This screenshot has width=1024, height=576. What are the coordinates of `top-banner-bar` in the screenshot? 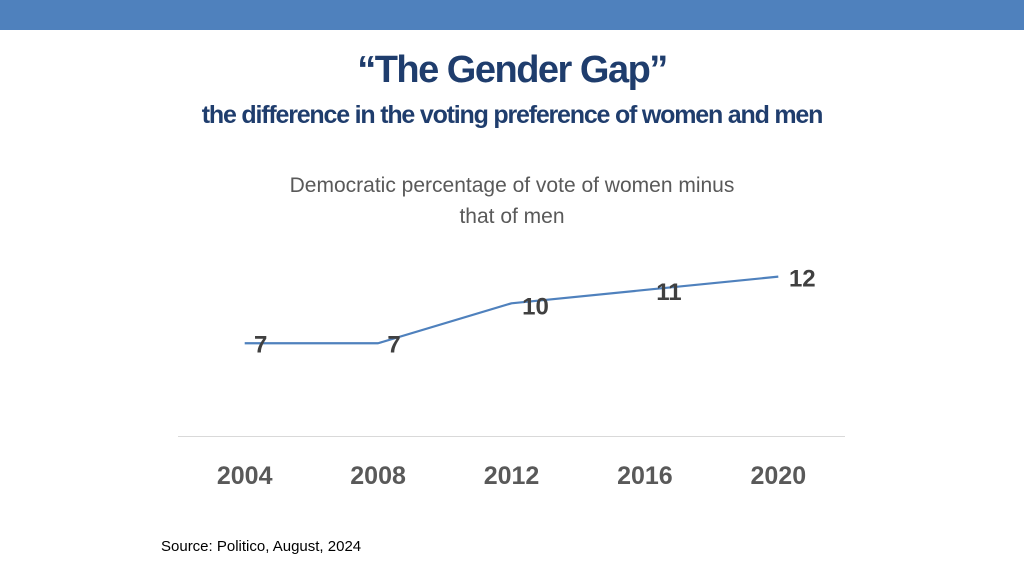 It's located at (512, 15).